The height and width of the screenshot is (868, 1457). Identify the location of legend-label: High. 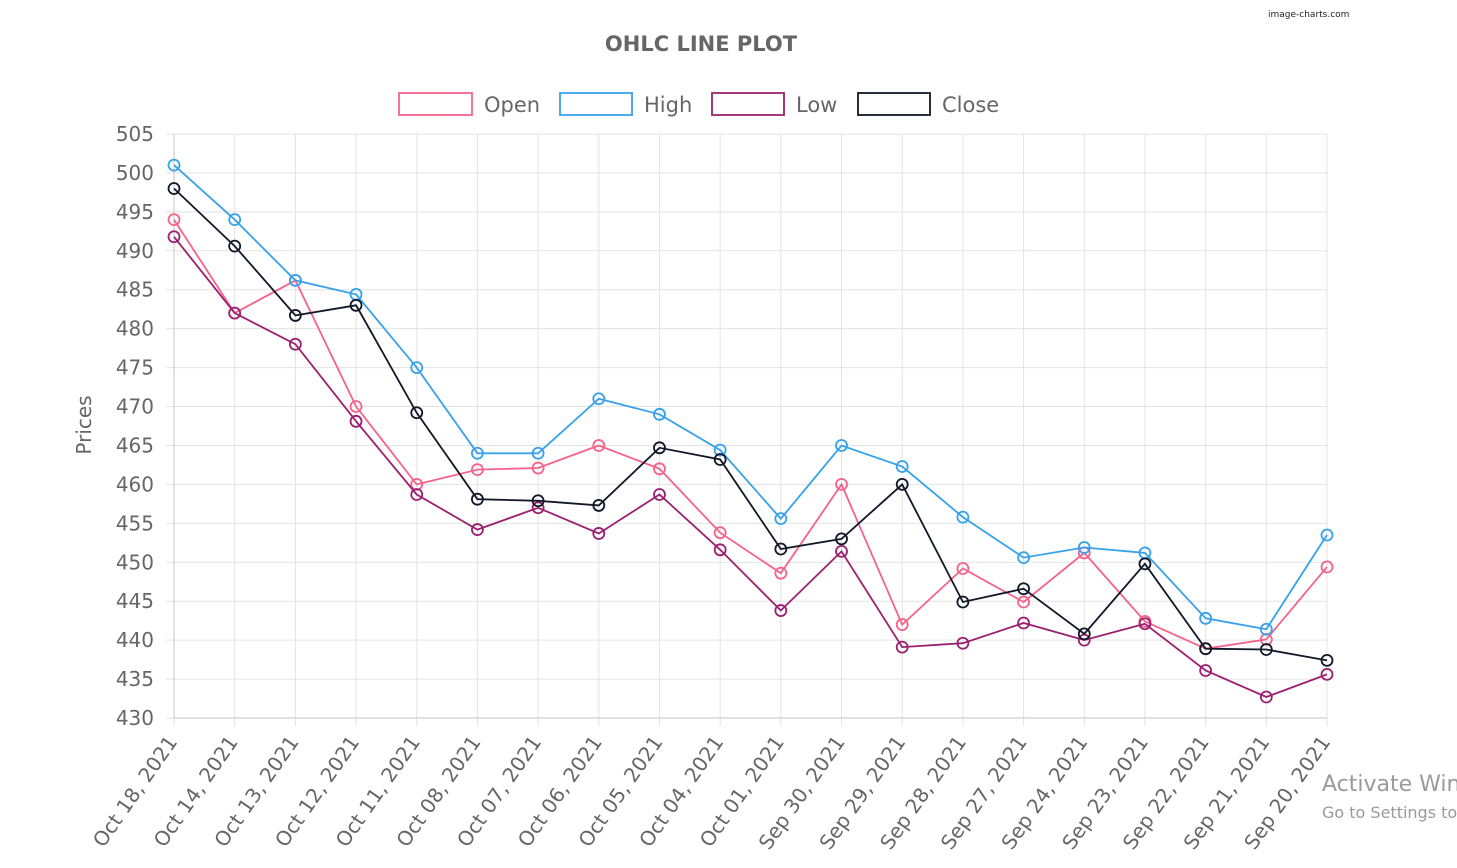
(668, 105).